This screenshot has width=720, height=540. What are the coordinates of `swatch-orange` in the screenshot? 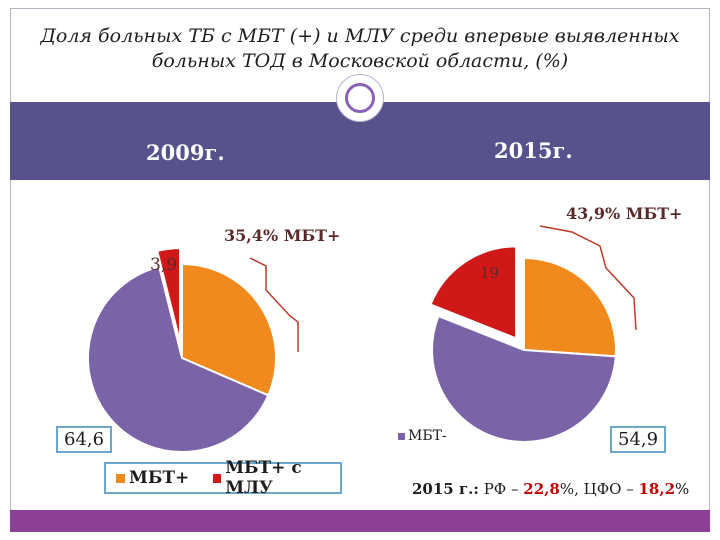 It's located at (120, 478).